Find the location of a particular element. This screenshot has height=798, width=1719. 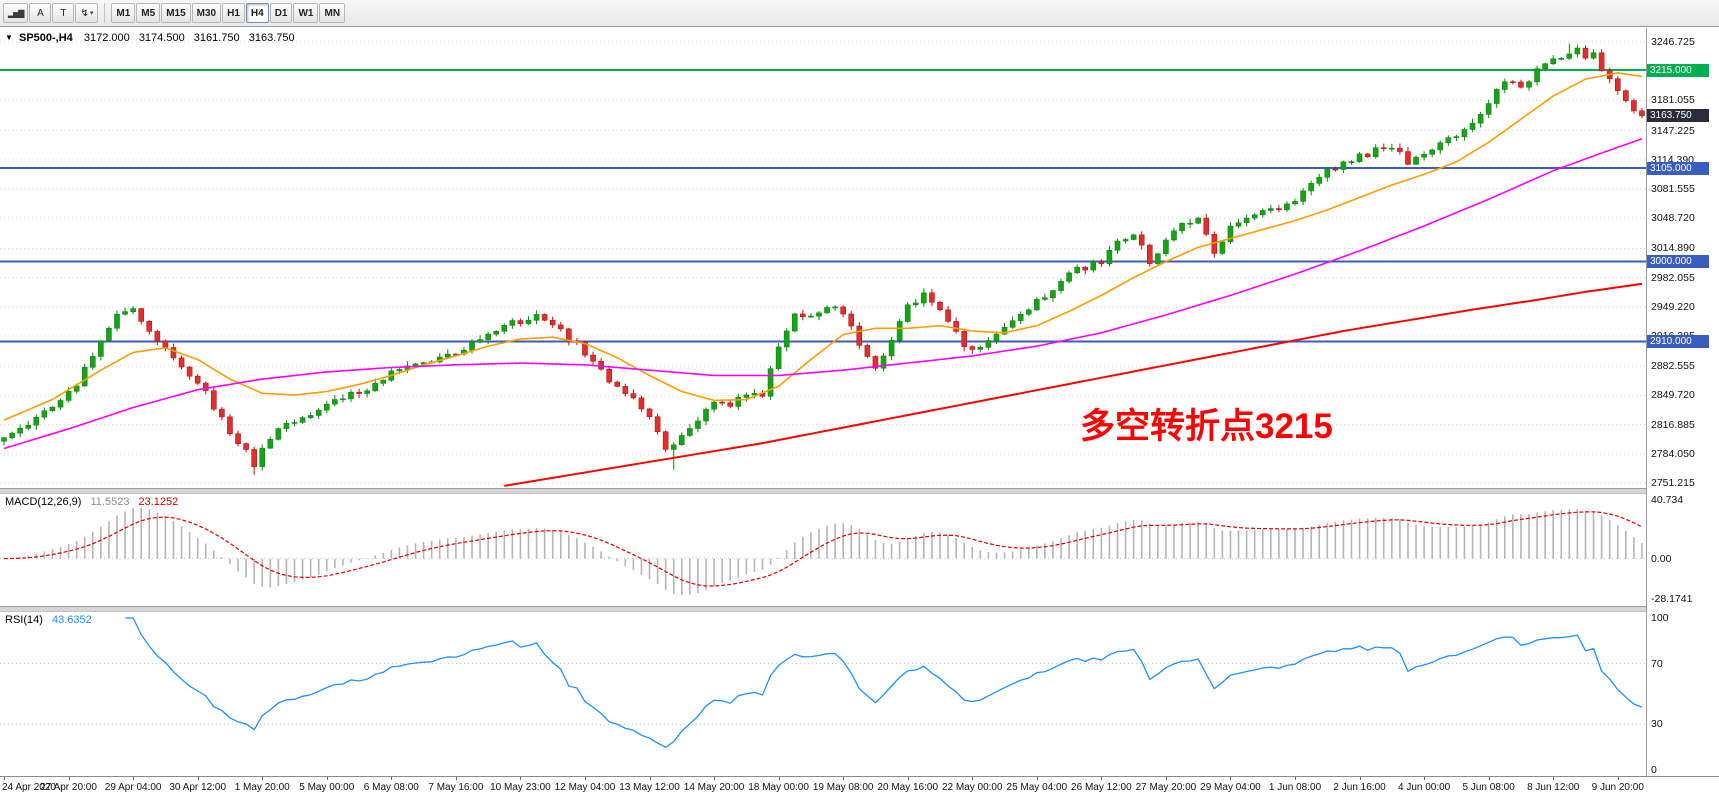

chart-shift-icon: ▼ is located at coordinates (9, 37).